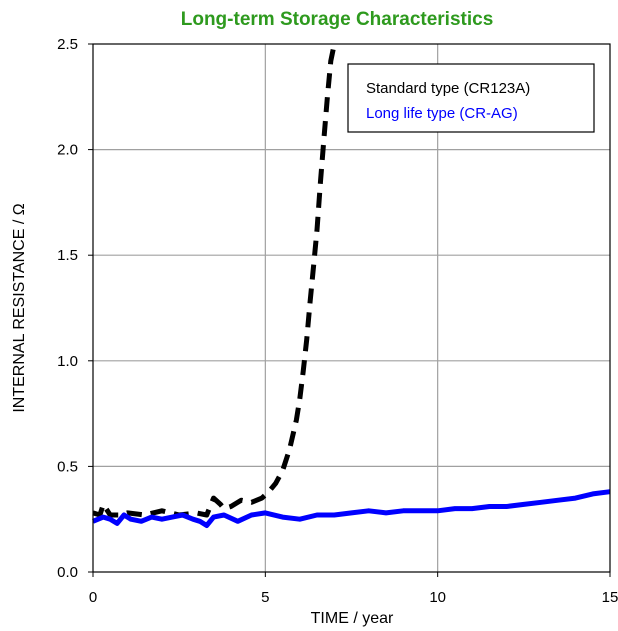 This screenshot has height=631, width=618. Describe the element at coordinates (610, 597) in the screenshot. I see `x-tick-label: 15` at that location.